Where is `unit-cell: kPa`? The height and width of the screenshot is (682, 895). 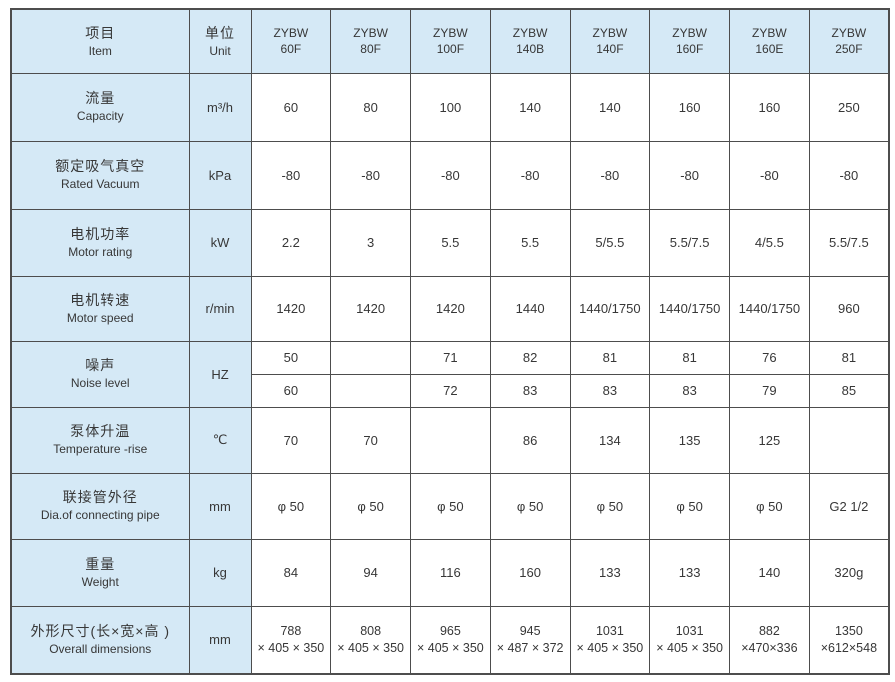
unit-cell: kPa is located at coordinates (220, 175).